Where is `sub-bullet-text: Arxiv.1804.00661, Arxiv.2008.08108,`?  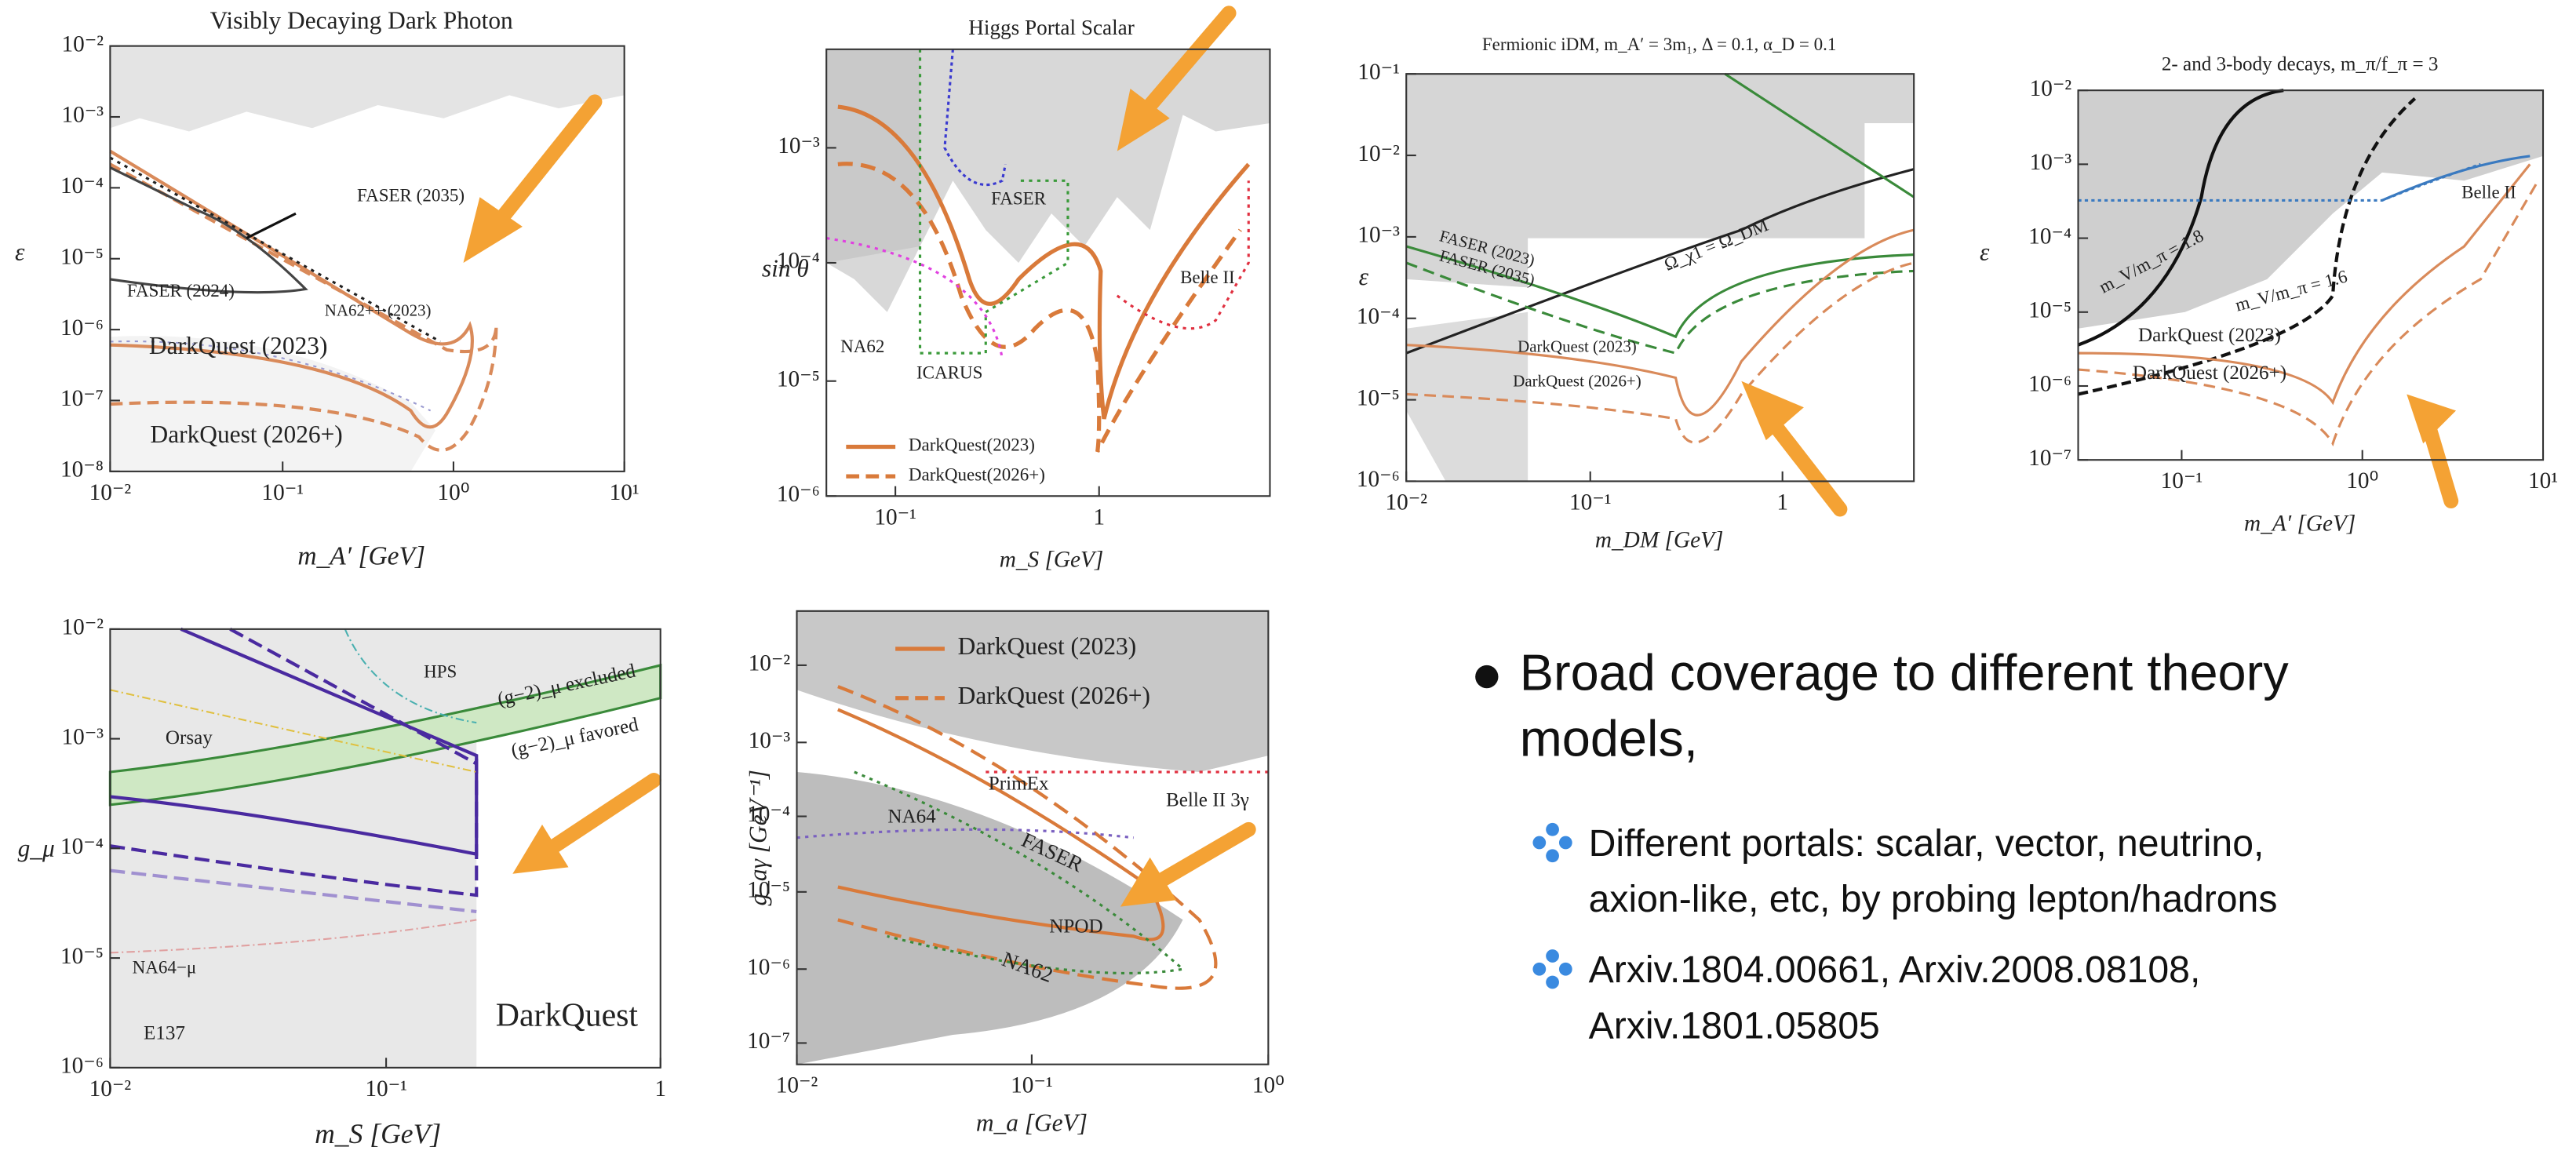
sub-bullet-text: Arxiv.1804.00661, Arxiv.2008.08108, is located at coordinates (1895, 970).